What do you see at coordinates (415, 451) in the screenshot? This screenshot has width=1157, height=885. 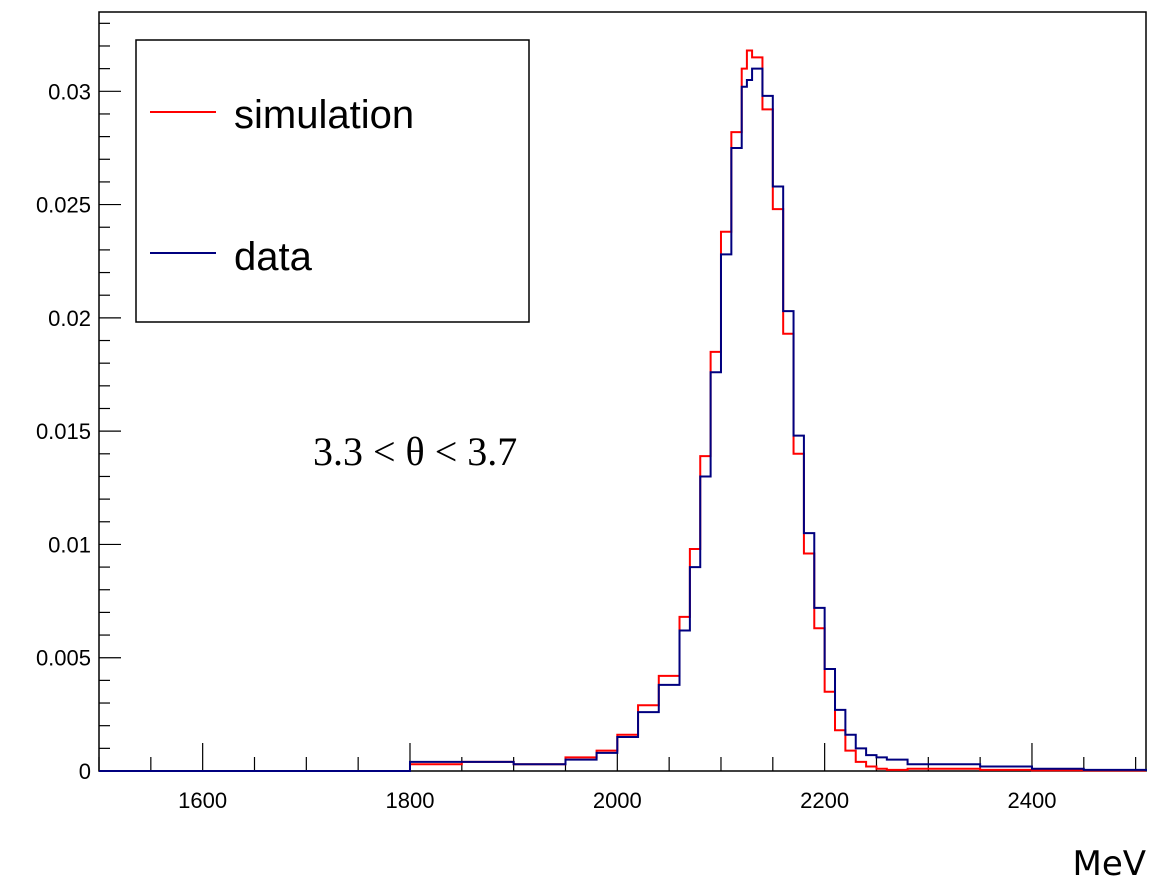 I see `theta-range-annotation: 3.3 < θ < 3.7` at bounding box center [415, 451].